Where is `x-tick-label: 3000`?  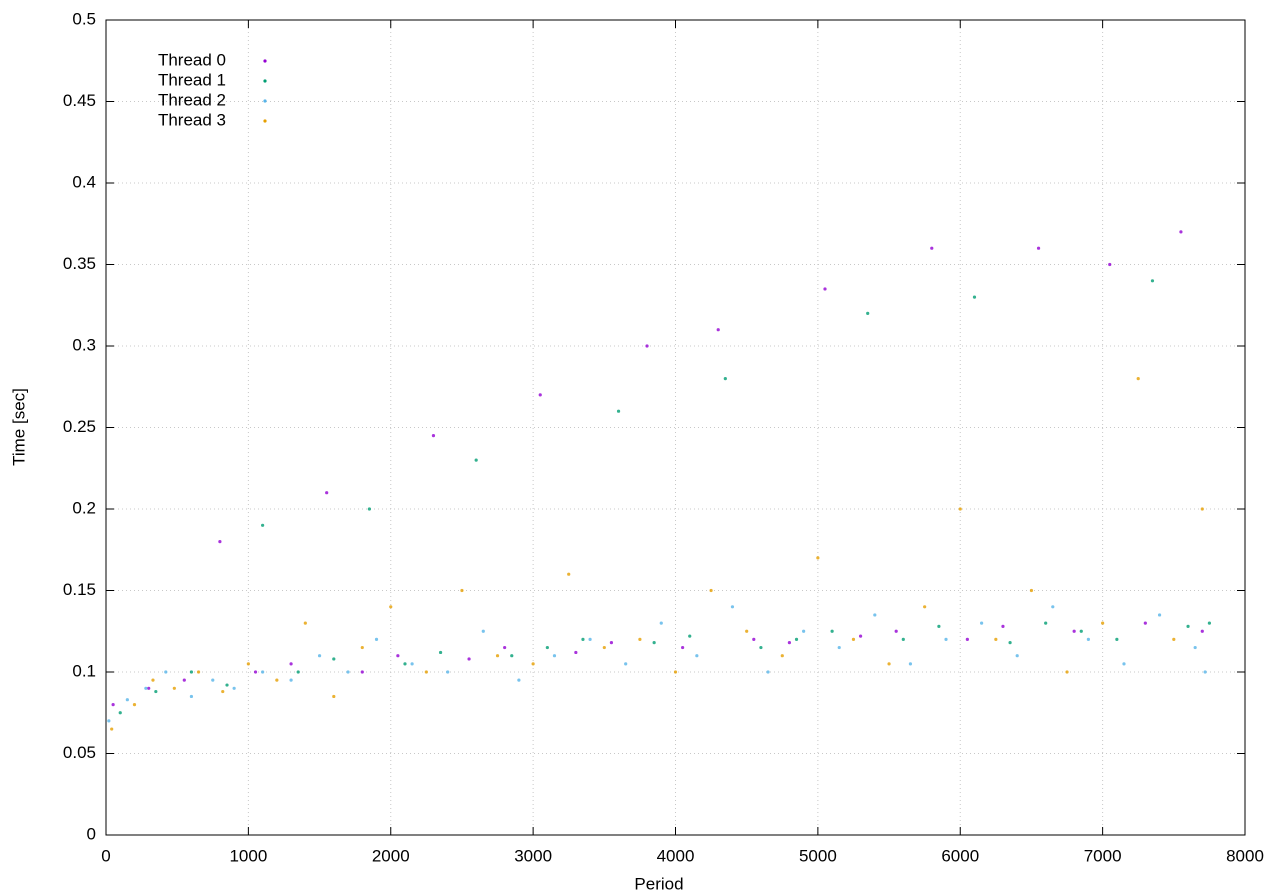
x-tick-label: 3000 is located at coordinates (533, 855).